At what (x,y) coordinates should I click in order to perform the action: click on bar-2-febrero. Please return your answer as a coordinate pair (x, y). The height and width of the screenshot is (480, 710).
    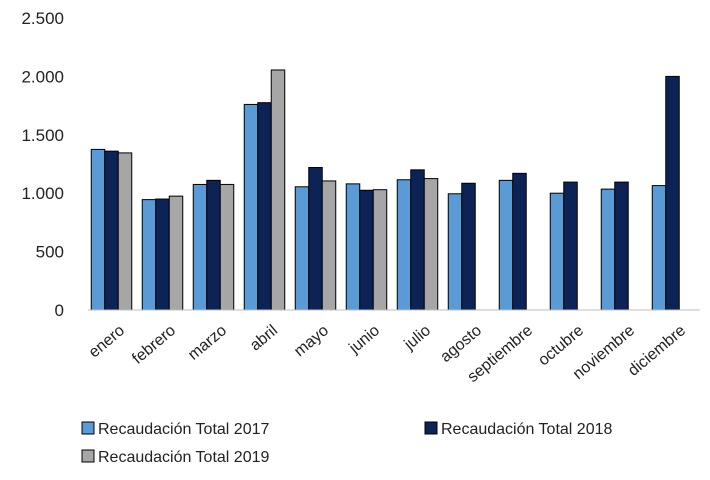
    Looking at the image, I should click on (162, 254).